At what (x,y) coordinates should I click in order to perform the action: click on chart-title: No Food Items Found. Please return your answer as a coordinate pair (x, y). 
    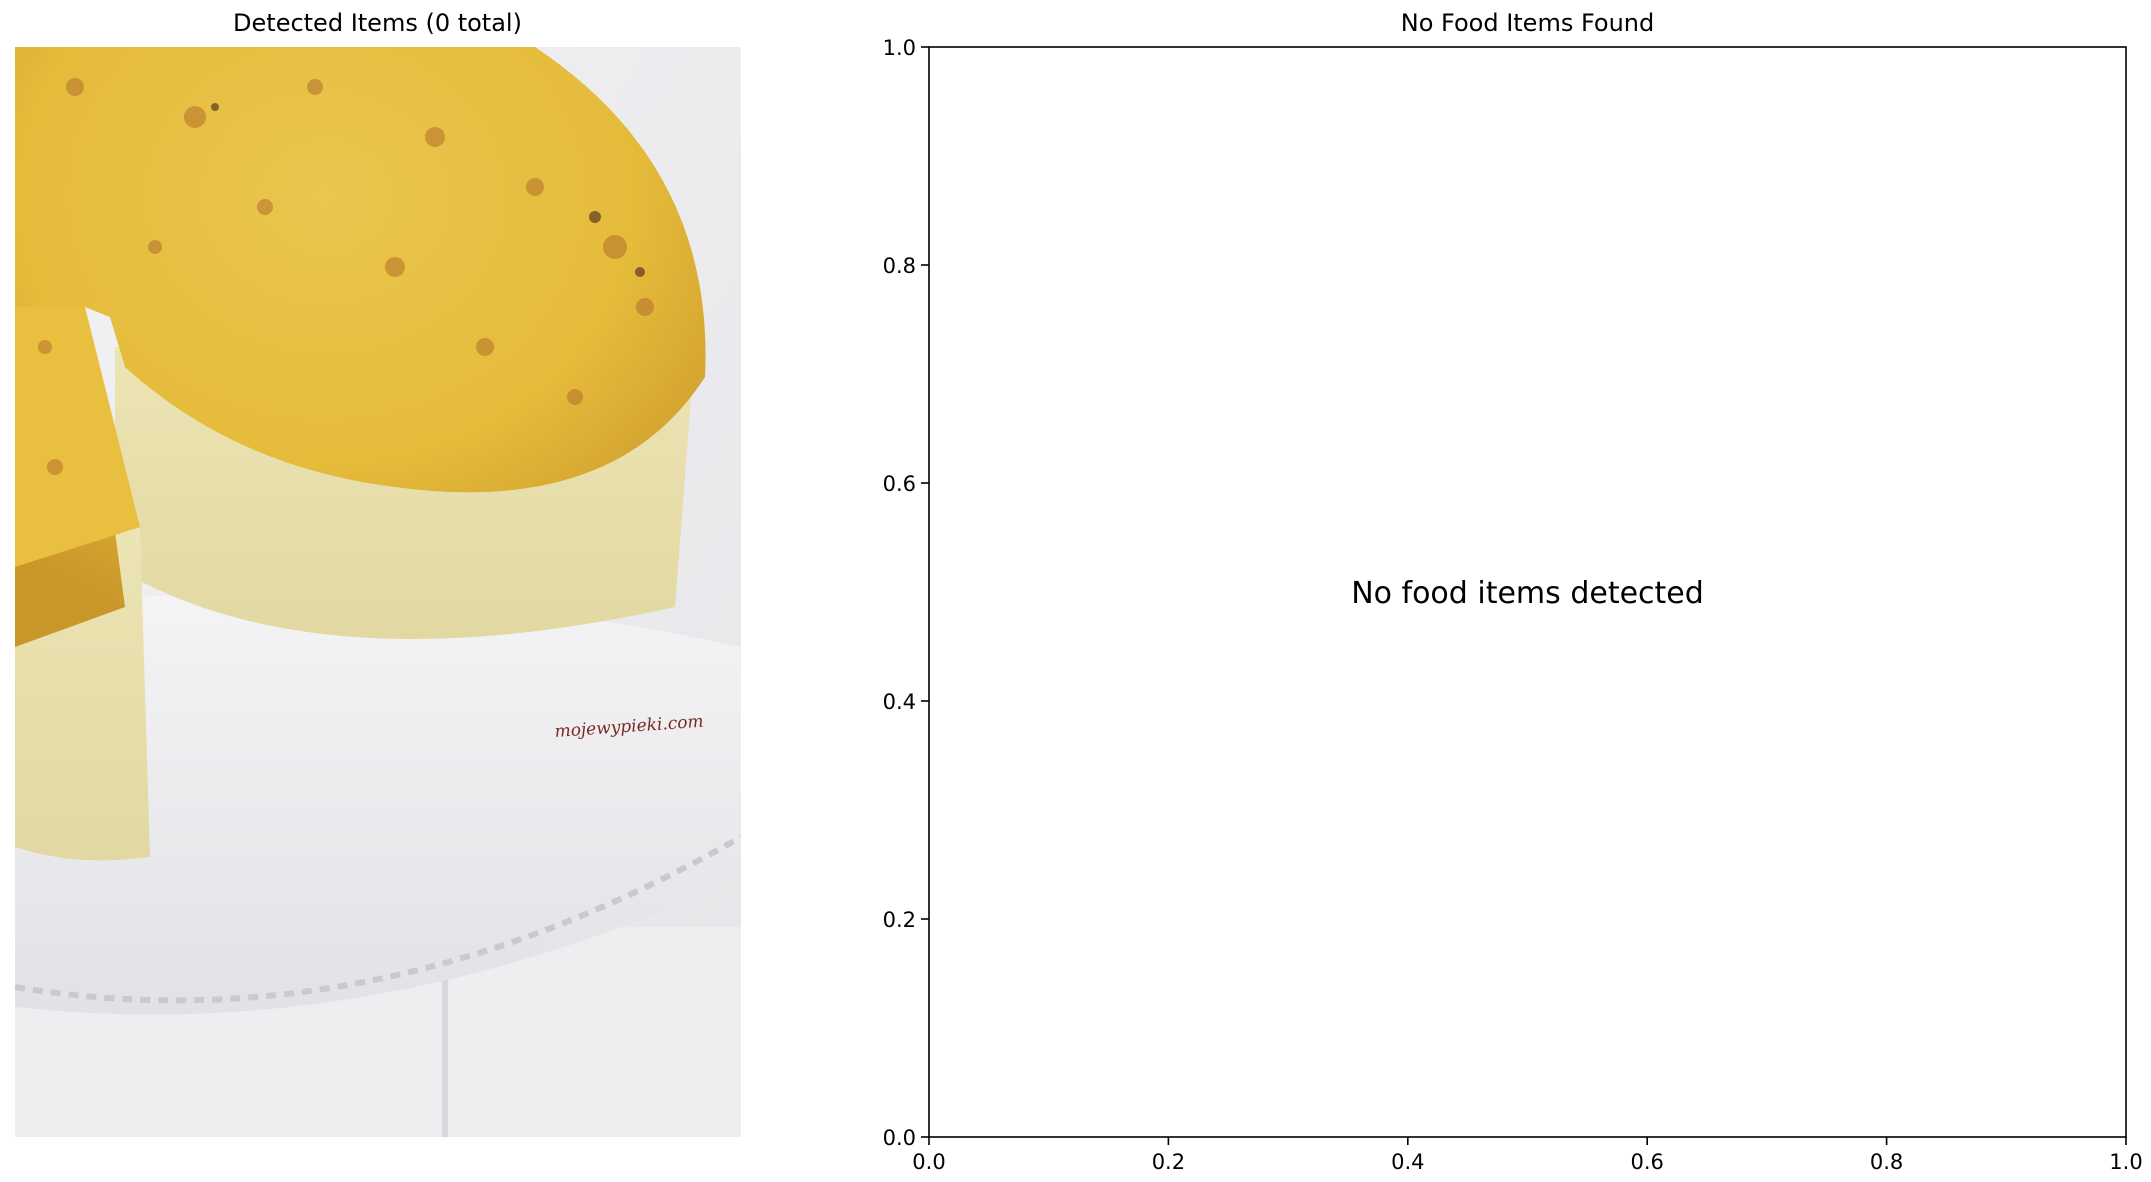
    Looking at the image, I should click on (1527, 23).